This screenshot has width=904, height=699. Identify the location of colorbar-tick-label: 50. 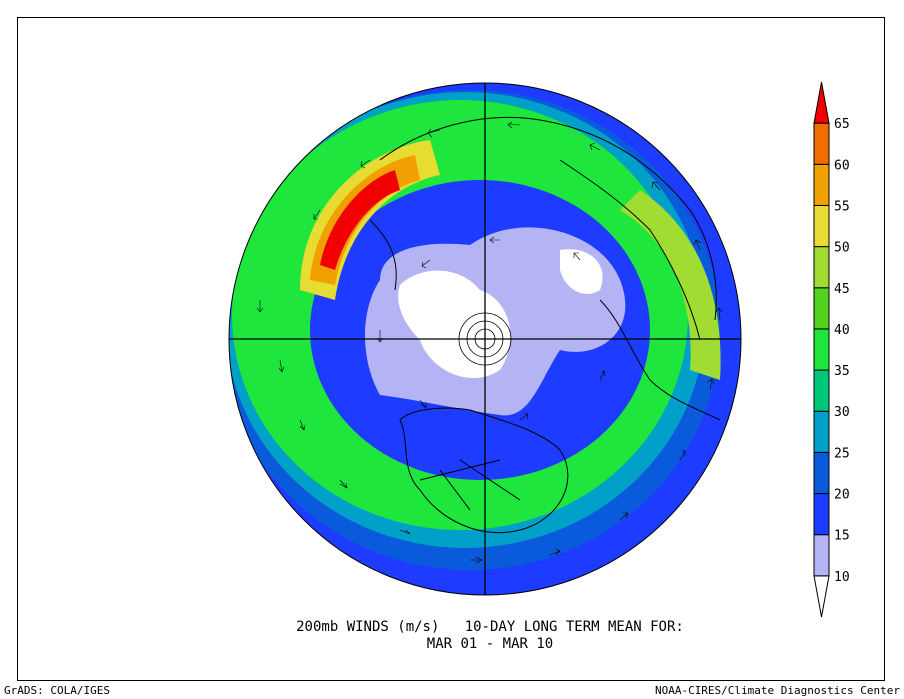
(842, 248).